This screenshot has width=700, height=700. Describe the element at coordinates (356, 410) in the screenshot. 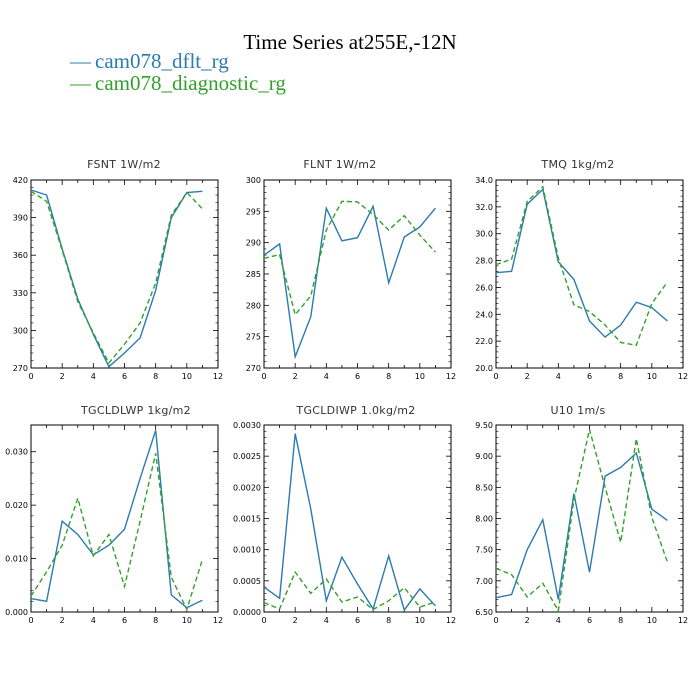

I see `panel-title-tgcldiwp: TGCLDIWP 1.0kg/m2` at that location.